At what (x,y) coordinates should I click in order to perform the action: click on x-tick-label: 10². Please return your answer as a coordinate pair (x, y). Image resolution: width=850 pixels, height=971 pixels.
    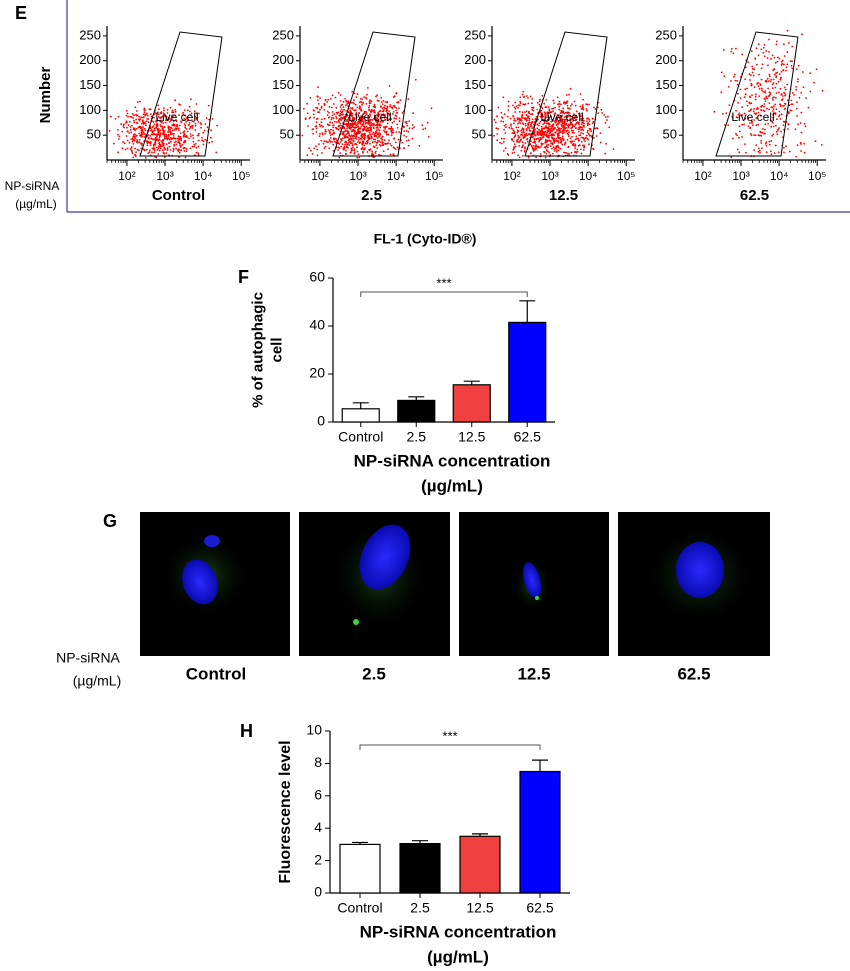
    Looking at the image, I should click on (126, 176).